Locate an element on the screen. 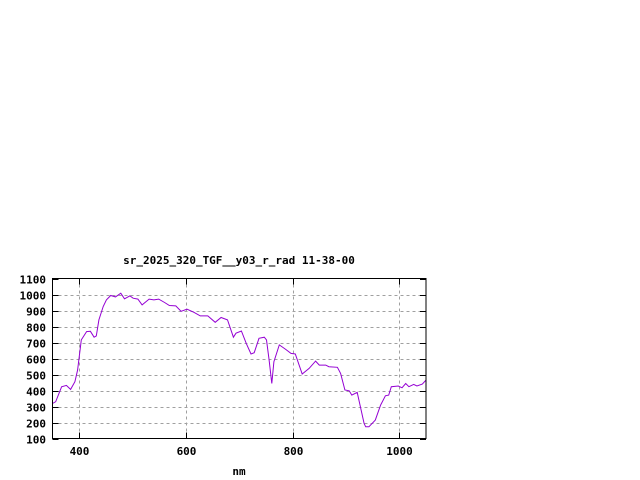 Image resolution: width=640 pixels, height=480 pixels. x-tick-label: 400 is located at coordinates (80, 451).